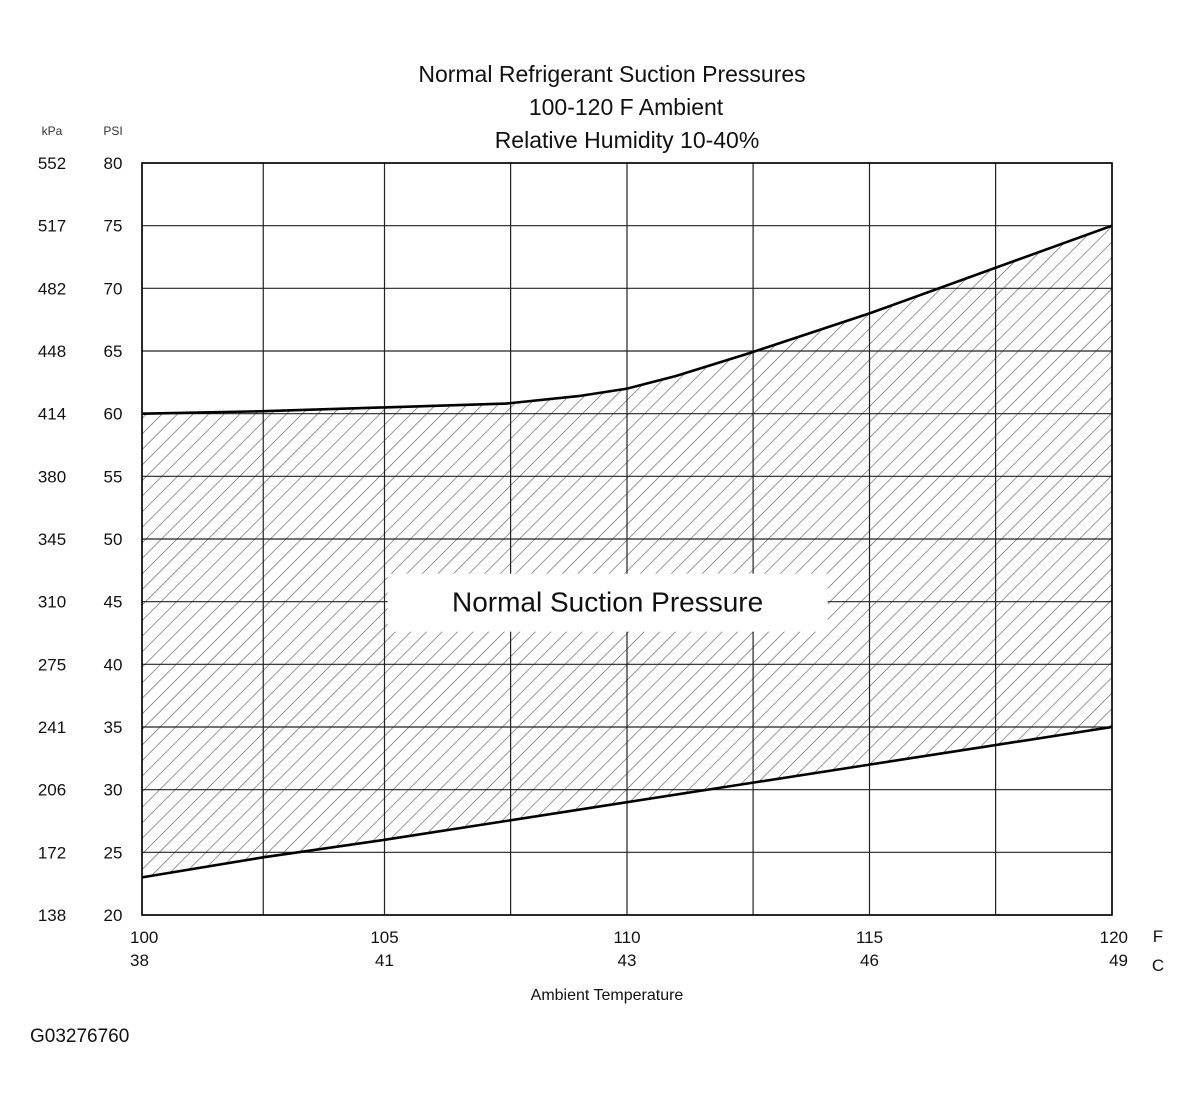 This screenshot has width=1200, height=1106. I want to click on y-tick-kpa-448: 448, so click(52, 351).